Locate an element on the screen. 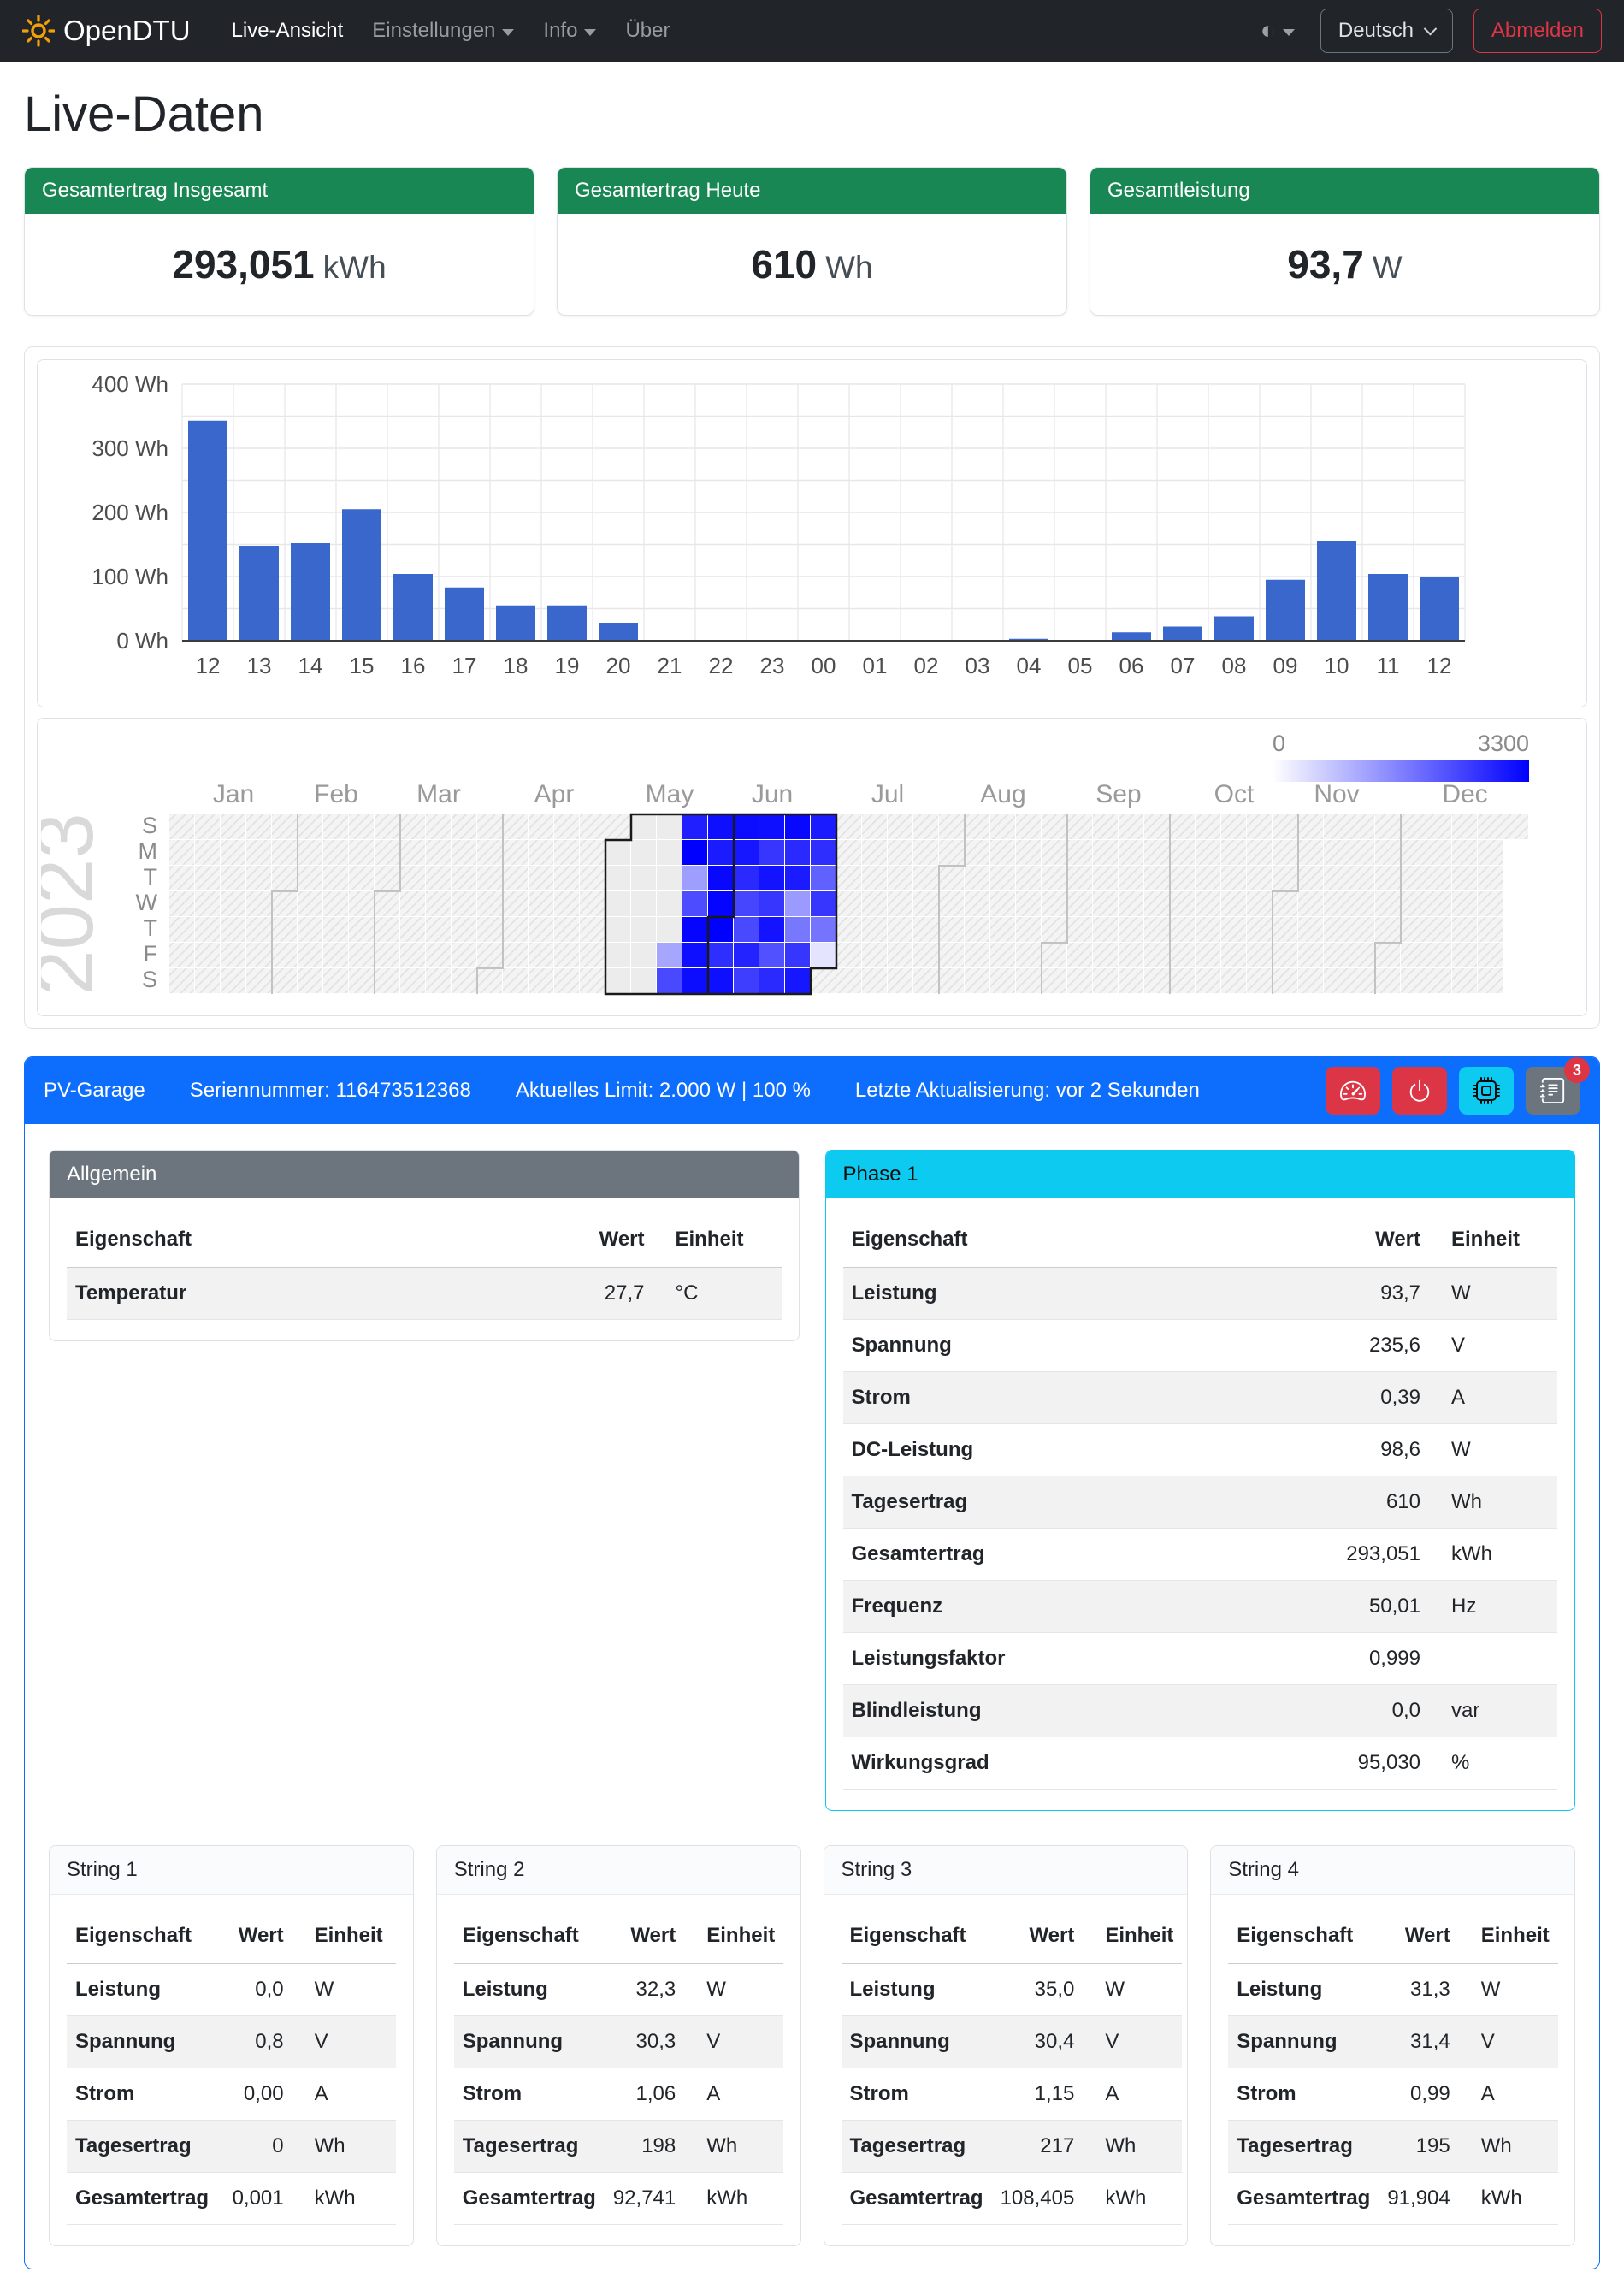 The height and width of the screenshot is (2278, 1624). navbar-right: ◐ Deutsch Abmelden is located at coordinates (1428, 31).